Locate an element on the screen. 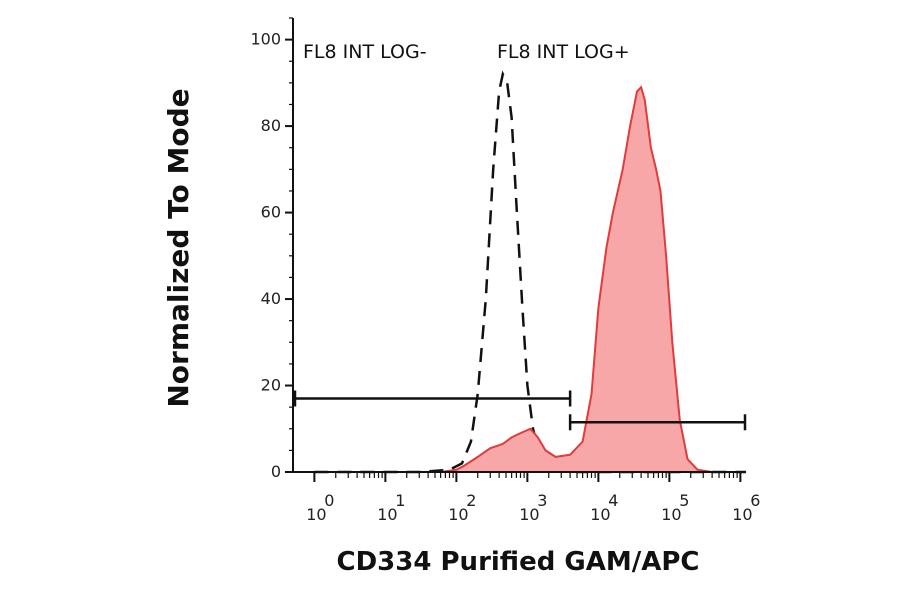 The width and height of the screenshot is (900, 594). gate-1-label: FL8 INT LOG+ is located at coordinates (563, 52).